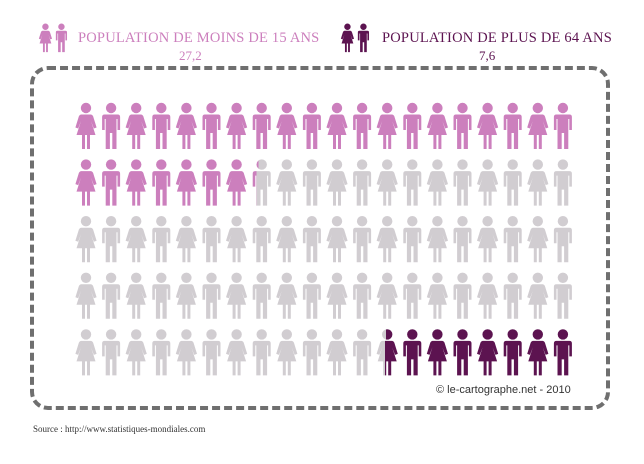  What do you see at coordinates (199, 38) in the screenshot?
I see `legend-young-title: POPULATION DE MOINS DE 15 ANS` at bounding box center [199, 38].